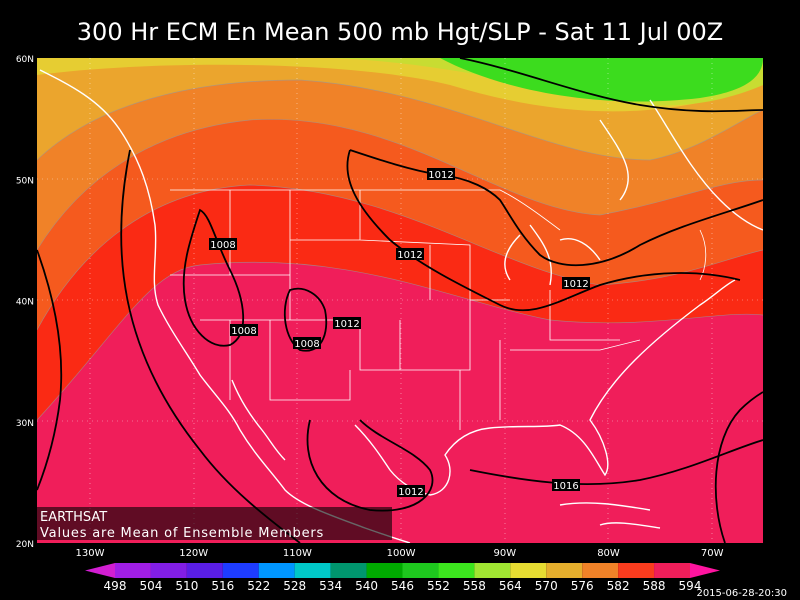 This screenshot has height=600, width=800. I want to click on longitude-label: 70W, so click(712, 553).